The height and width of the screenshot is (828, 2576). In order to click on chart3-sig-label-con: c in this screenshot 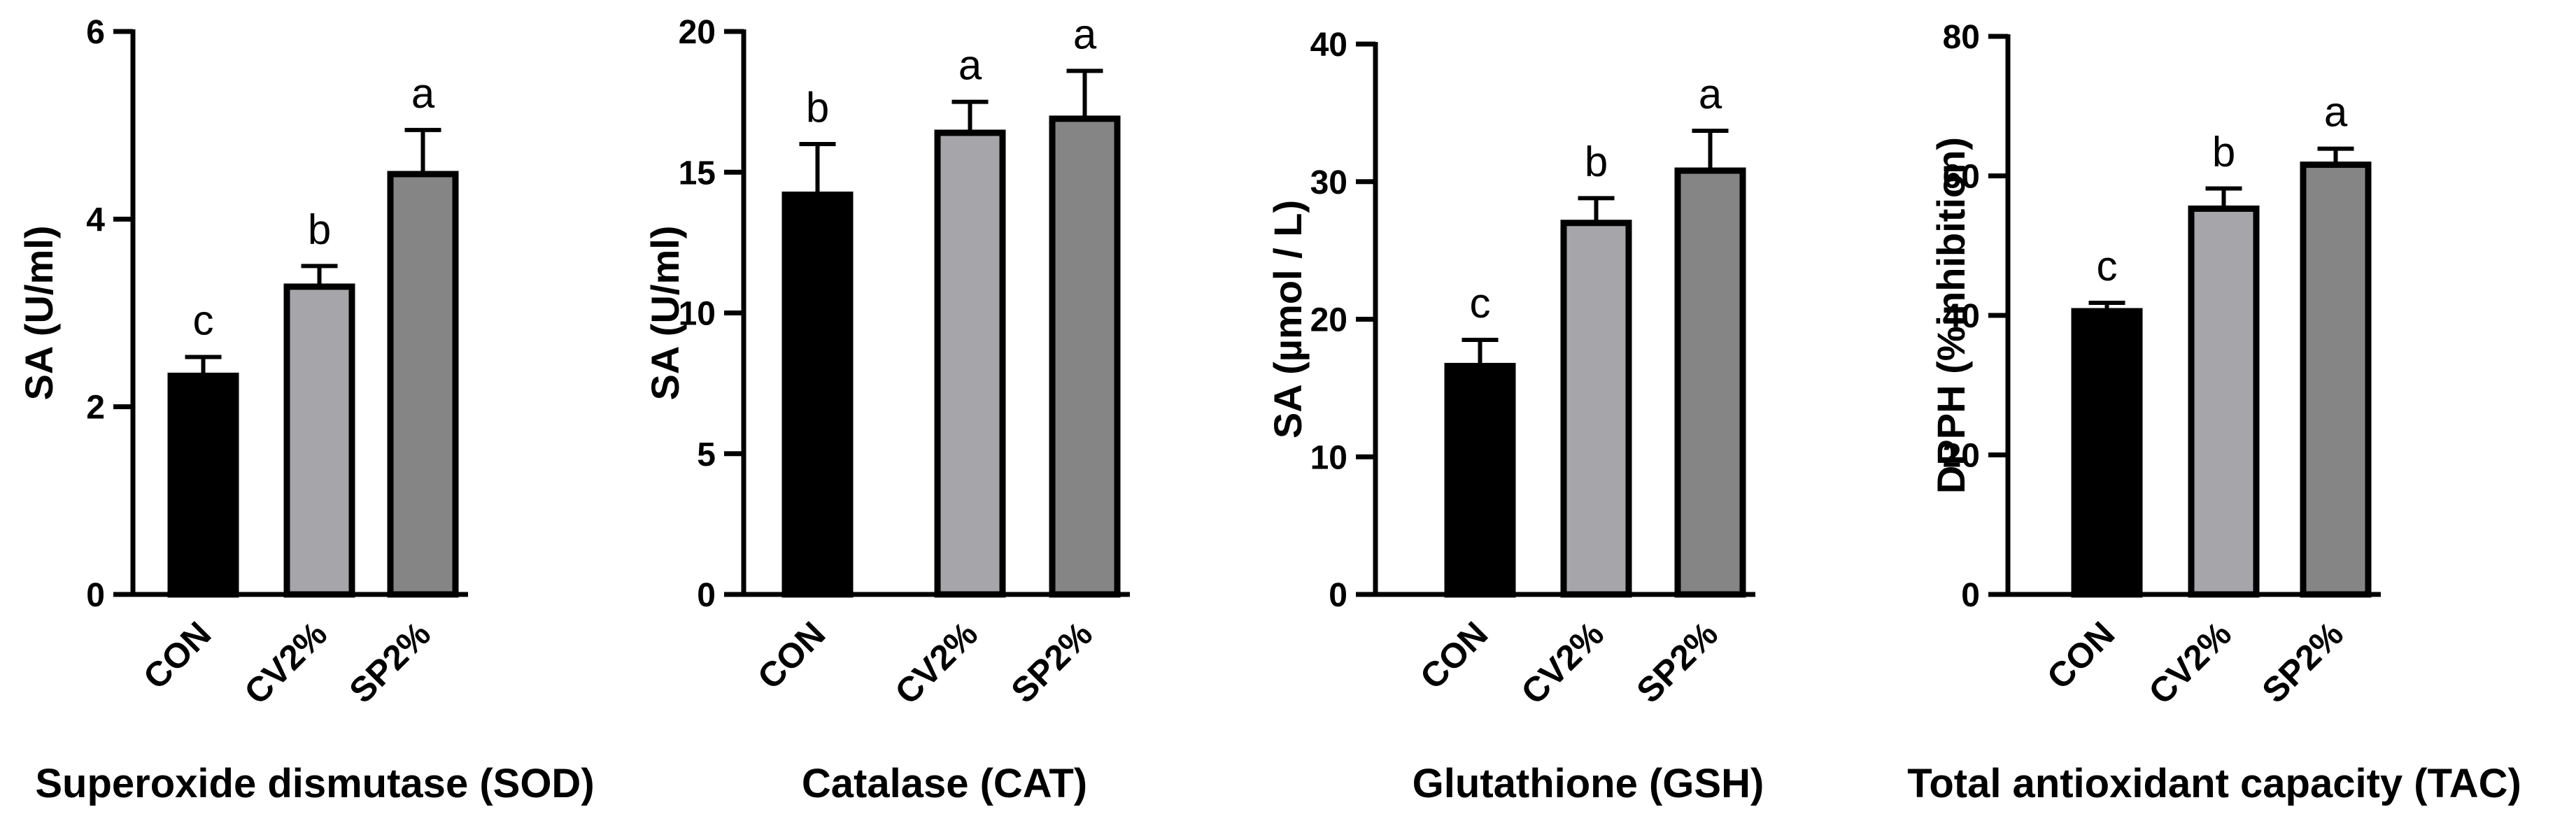, I will do `click(1480, 303)`.